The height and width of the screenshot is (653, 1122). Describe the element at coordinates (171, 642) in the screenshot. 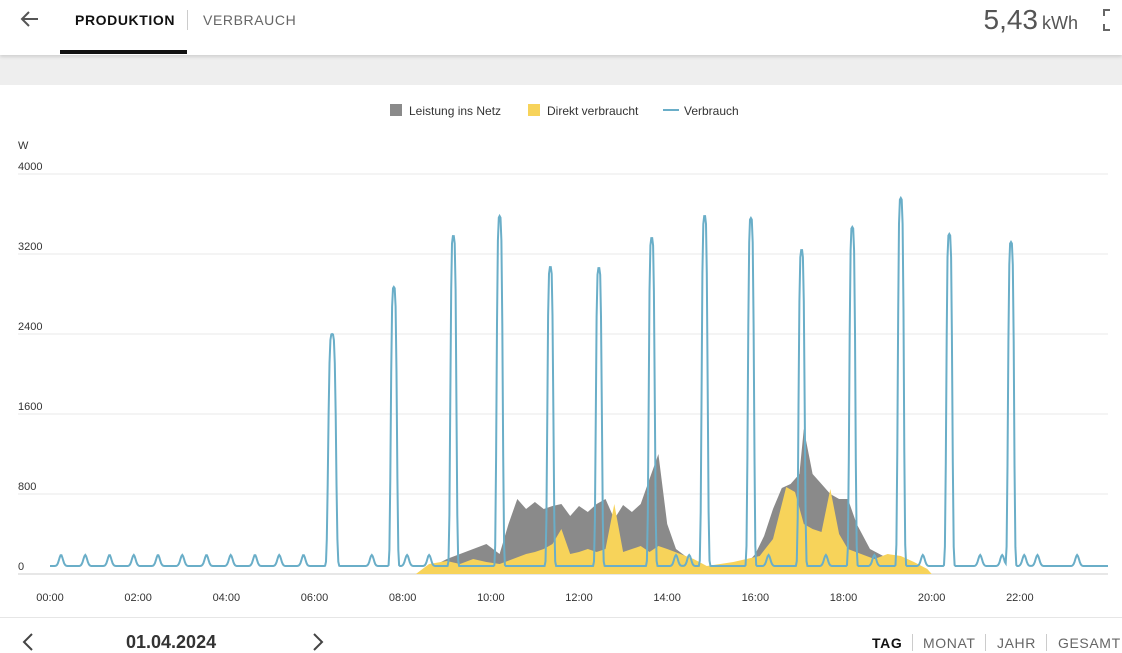

I see `selected-date: 01.04.2024` at that location.